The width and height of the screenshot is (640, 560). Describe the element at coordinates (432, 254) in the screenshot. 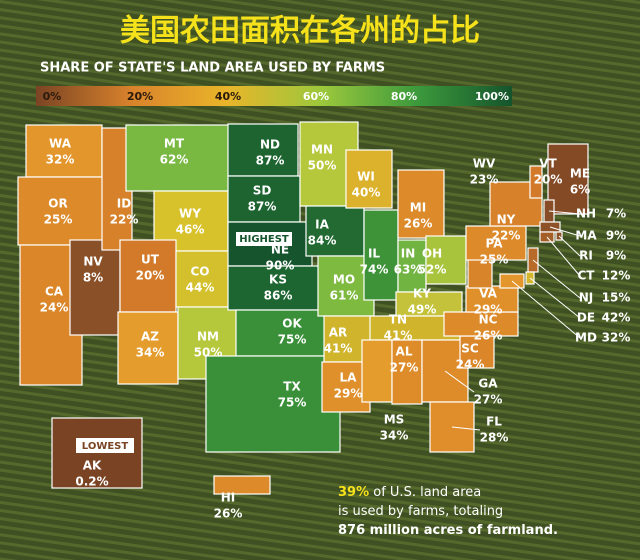

I see `state-abbr: OH` at that location.